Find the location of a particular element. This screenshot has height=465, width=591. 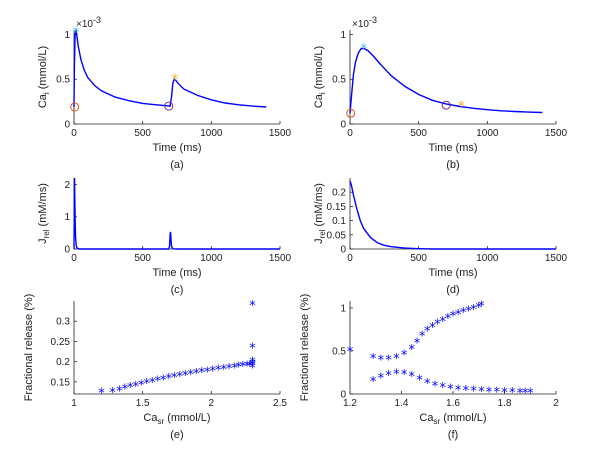

x-tick-label: 1 is located at coordinates (74, 403).